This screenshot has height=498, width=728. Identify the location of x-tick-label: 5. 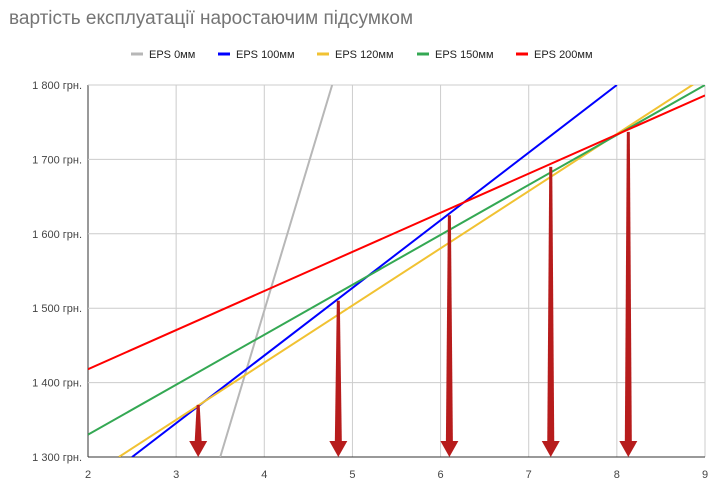
(352, 475).